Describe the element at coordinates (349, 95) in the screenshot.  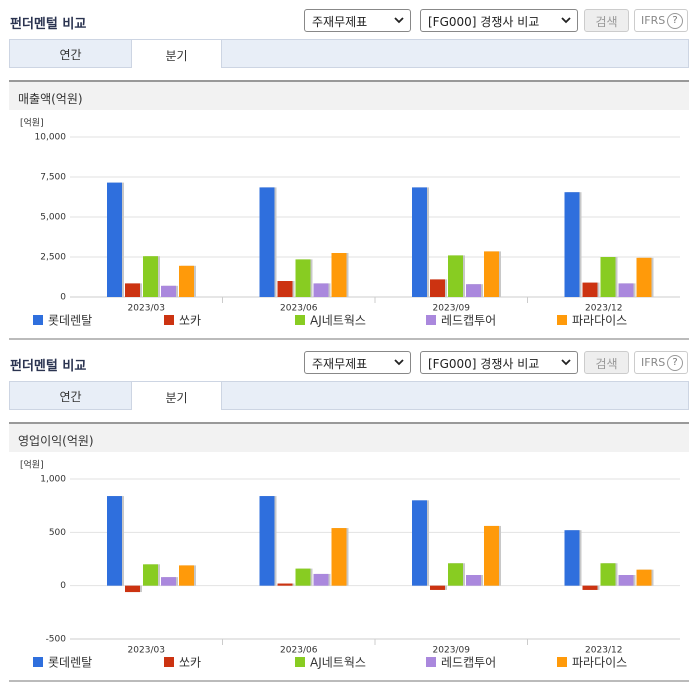
I see `section-header: 매출액(억원)` at that location.